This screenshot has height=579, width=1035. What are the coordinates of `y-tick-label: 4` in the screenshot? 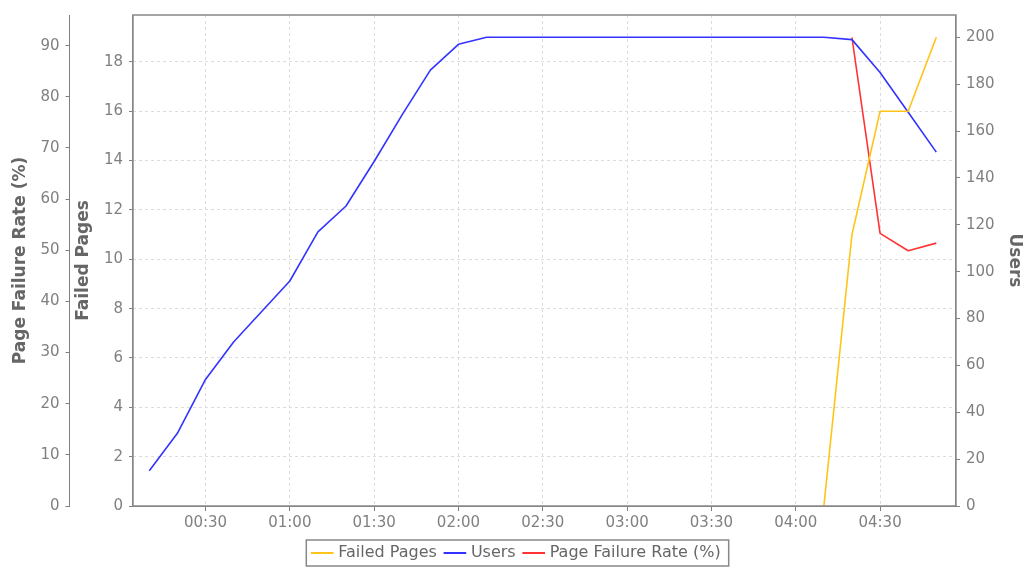 It's located at (118, 406).